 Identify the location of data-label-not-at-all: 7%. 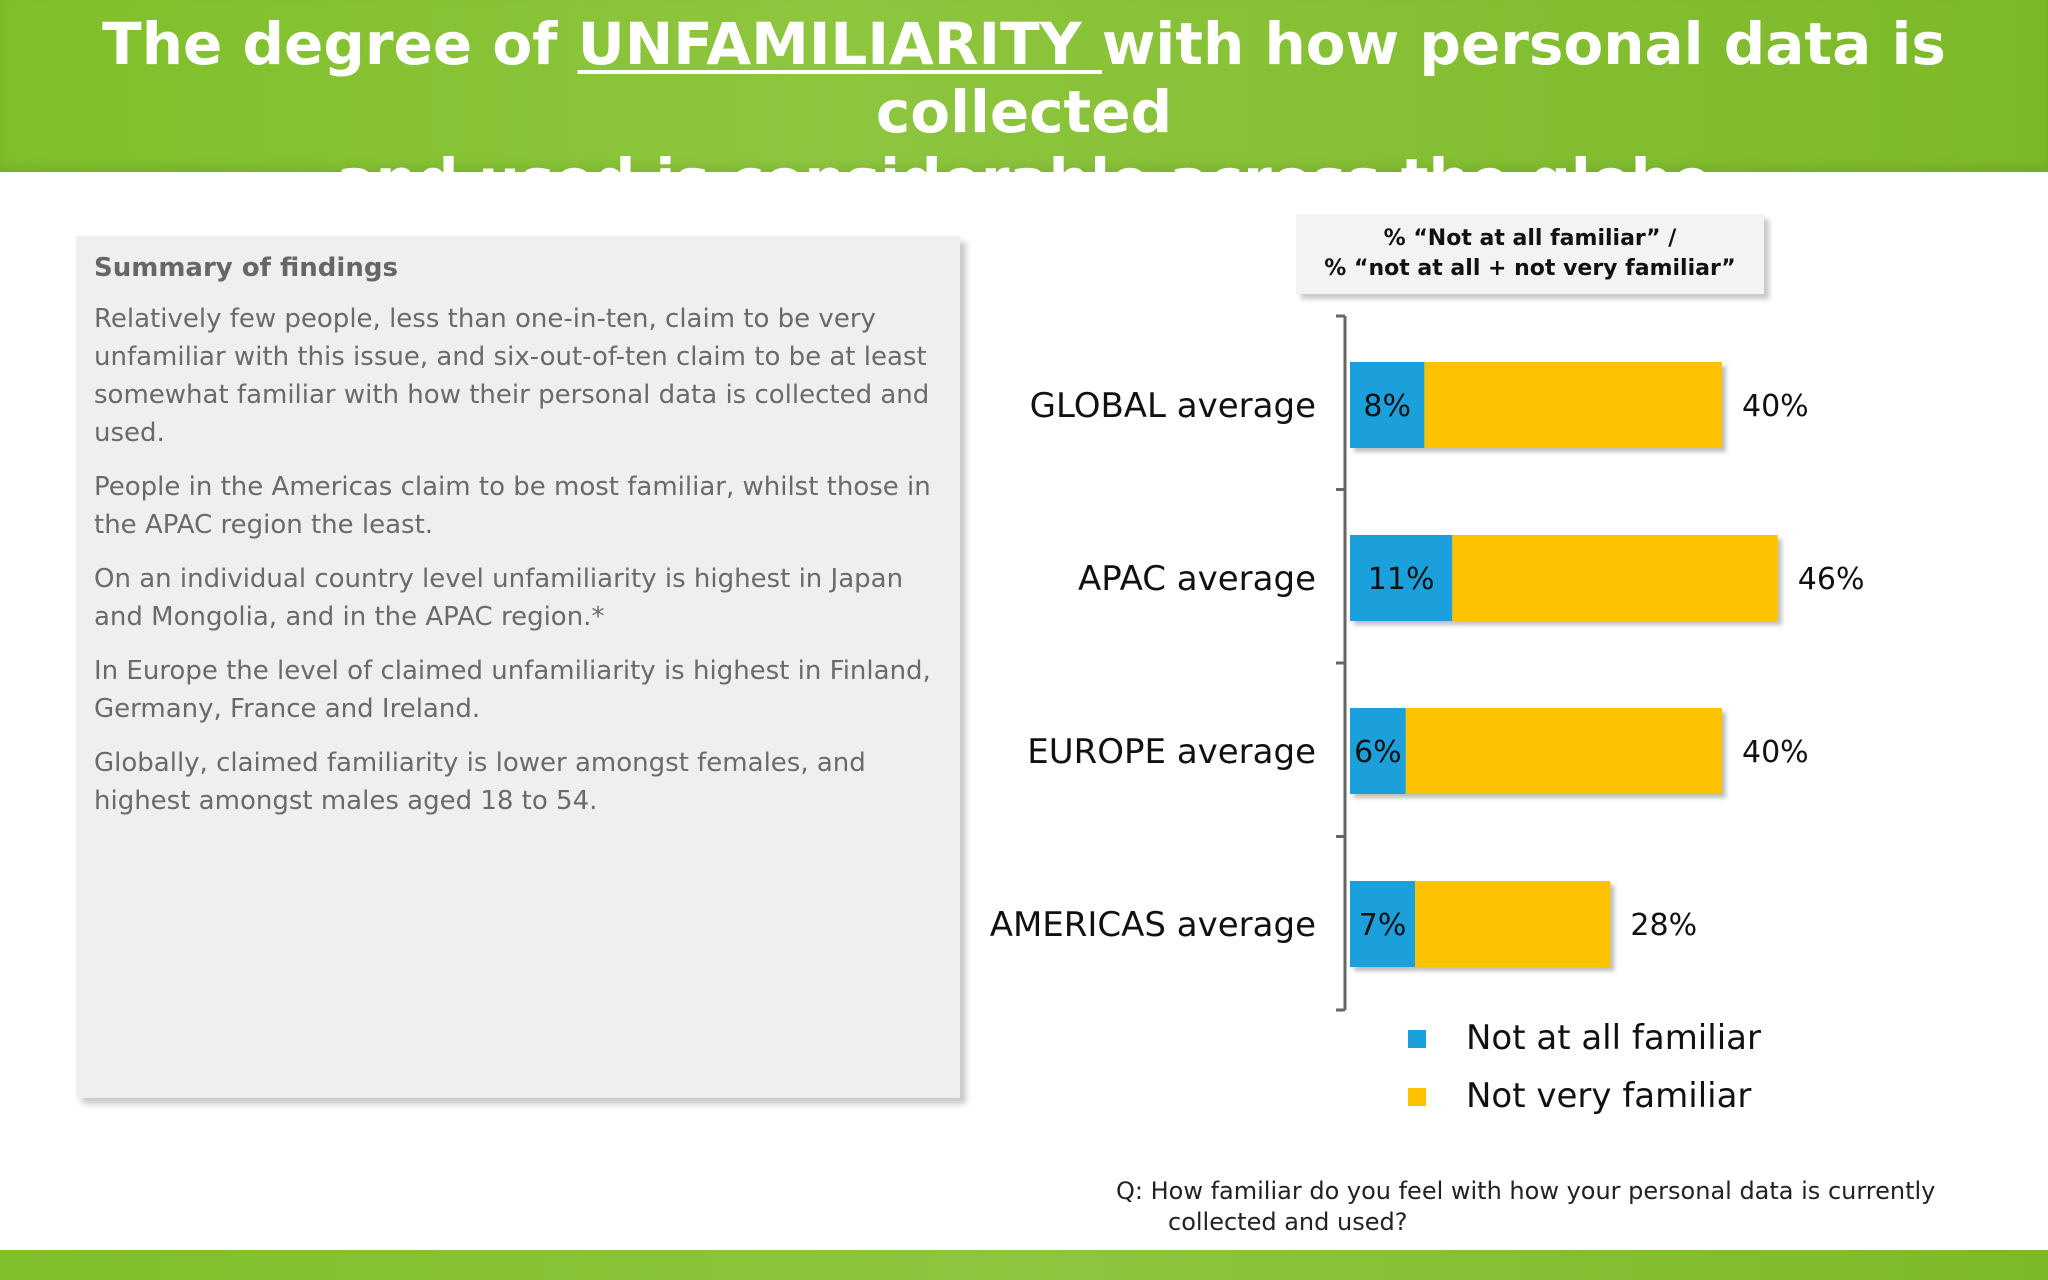
(1383, 925).